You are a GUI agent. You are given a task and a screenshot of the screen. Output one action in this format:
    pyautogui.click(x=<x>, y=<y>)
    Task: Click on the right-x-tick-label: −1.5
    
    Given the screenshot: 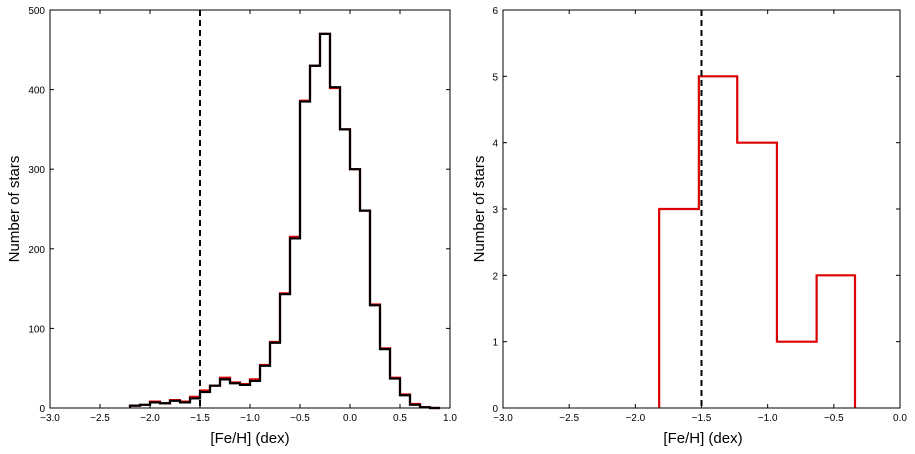 What is the action you would take?
    pyautogui.click(x=702, y=418)
    